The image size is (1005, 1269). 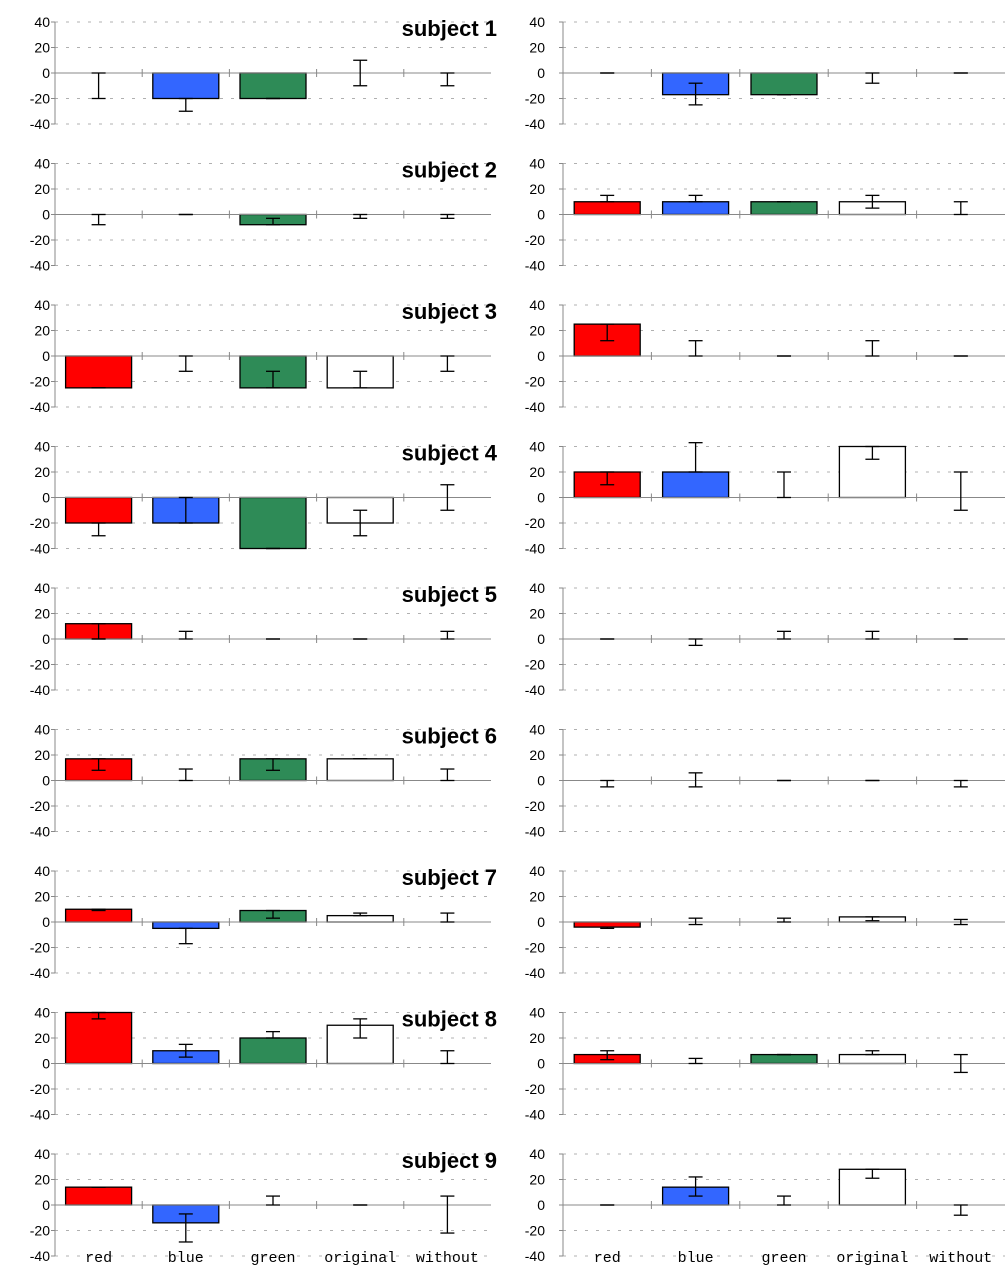 I want to click on panel-3-left: 40 20 0 -20 -40 subject 3, so click(x=263, y=356).